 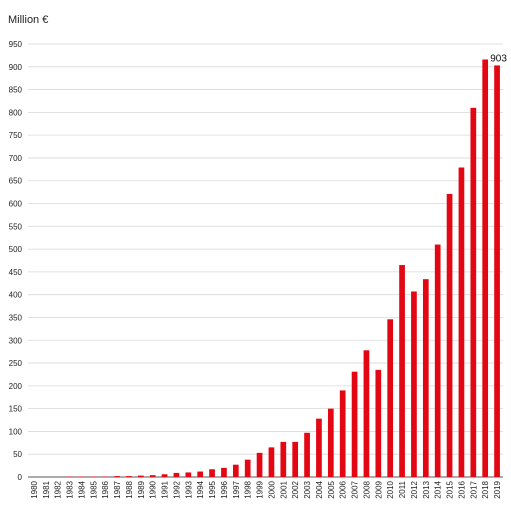 I want to click on bar-2006, so click(x=342, y=433).